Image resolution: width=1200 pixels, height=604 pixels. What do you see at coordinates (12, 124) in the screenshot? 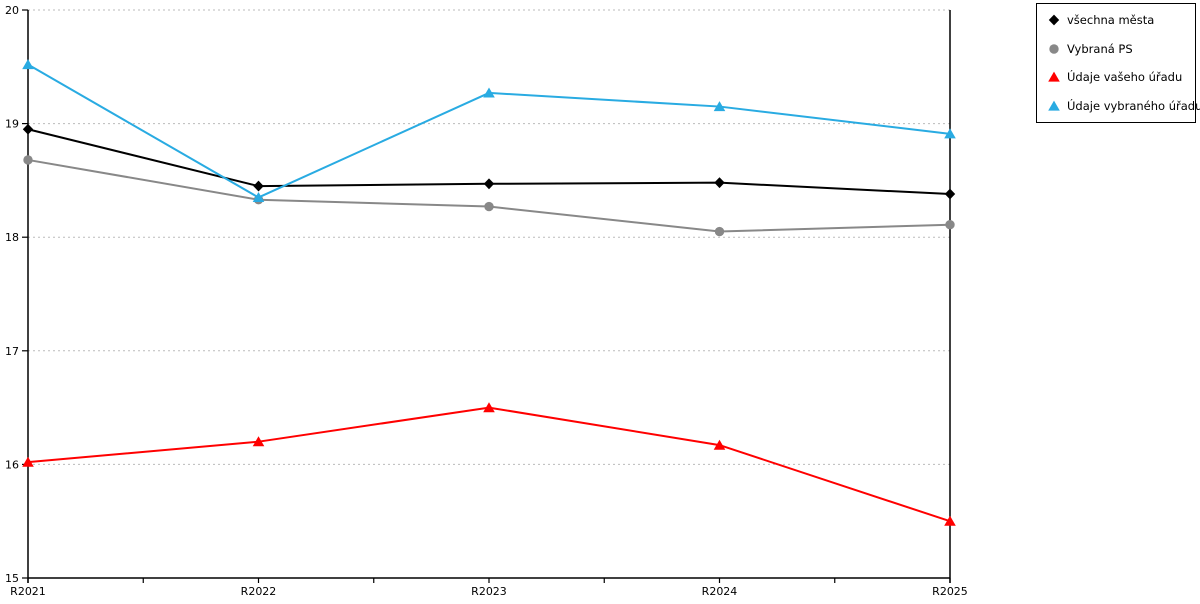
I see `y-axis-label: 19` at bounding box center [12, 124].